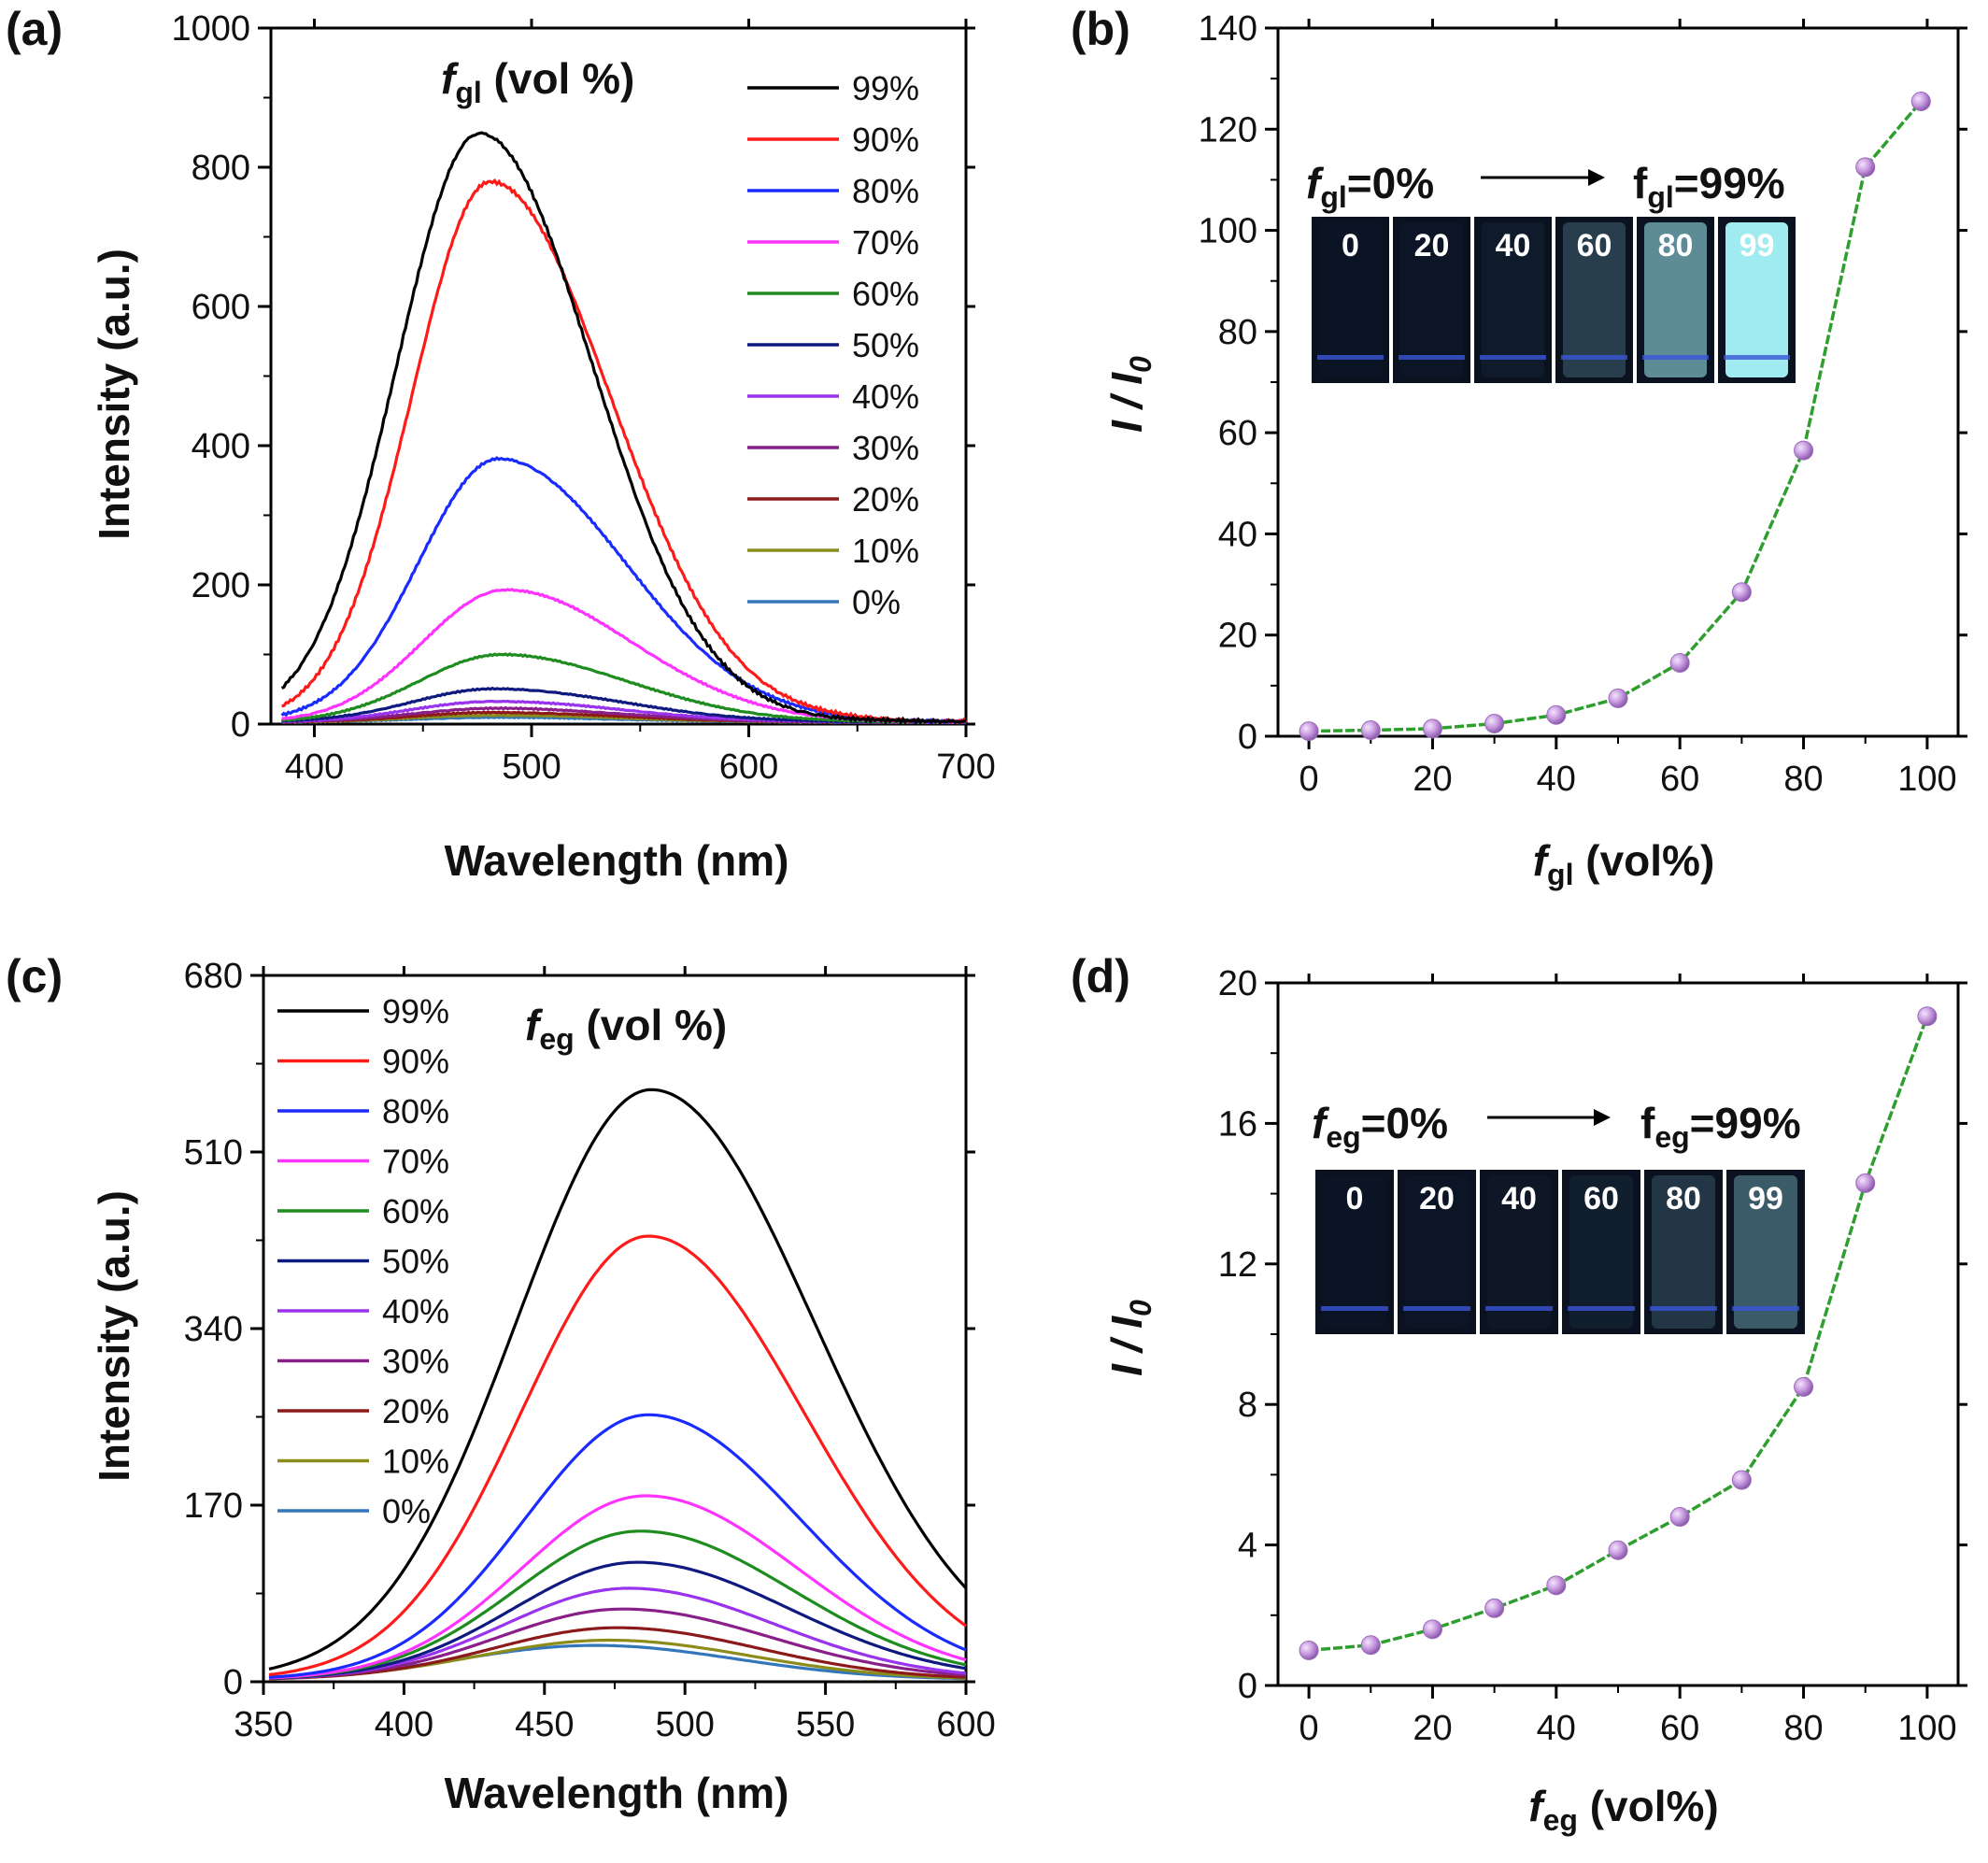 The image size is (1988, 1863). Describe the element at coordinates (1309, 1728) in the screenshot. I see `x-tick-label: 0` at that location.